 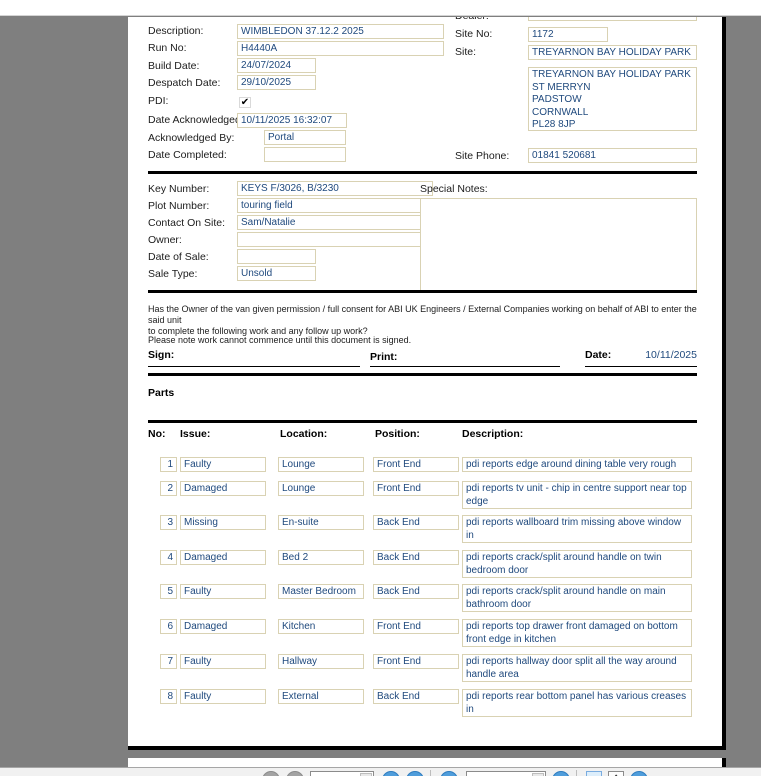 What do you see at coordinates (168, 661) in the screenshot?
I see `part-no-field: 7` at bounding box center [168, 661].